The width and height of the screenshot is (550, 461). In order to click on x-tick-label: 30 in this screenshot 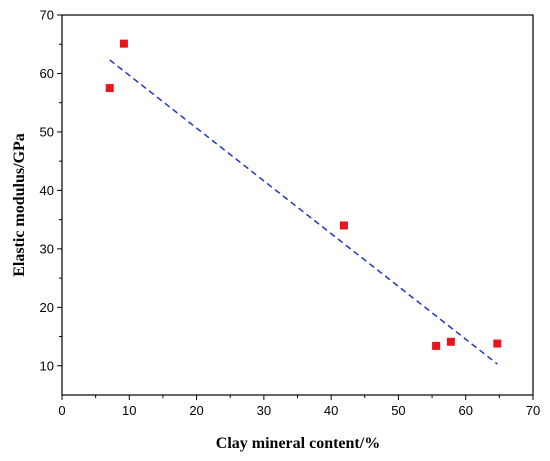, I will do `click(264, 410)`.